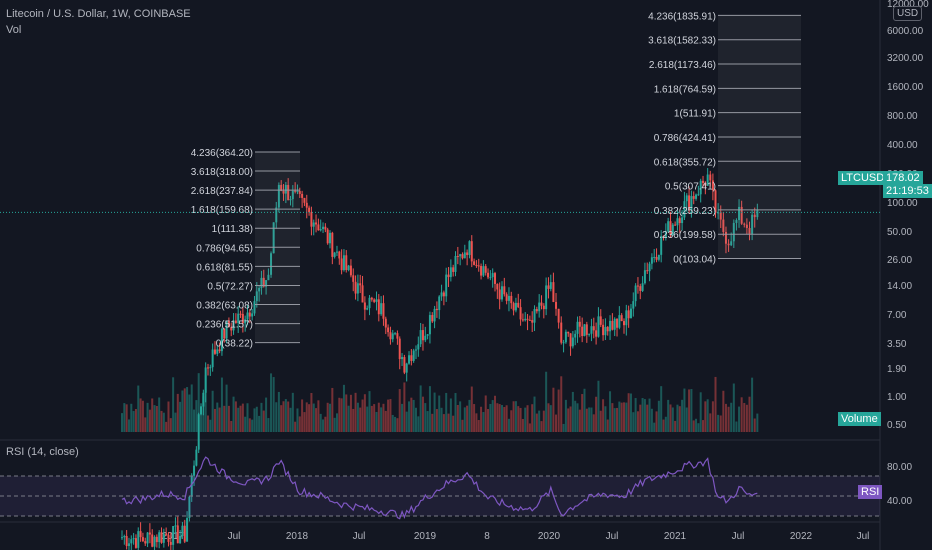 The image size is (932, 550). What do you see at coordinates (222, 191) in the screenshot?
I see `fib-left-level-label: 2.618(237.84)` at bounding box center [222, 191].